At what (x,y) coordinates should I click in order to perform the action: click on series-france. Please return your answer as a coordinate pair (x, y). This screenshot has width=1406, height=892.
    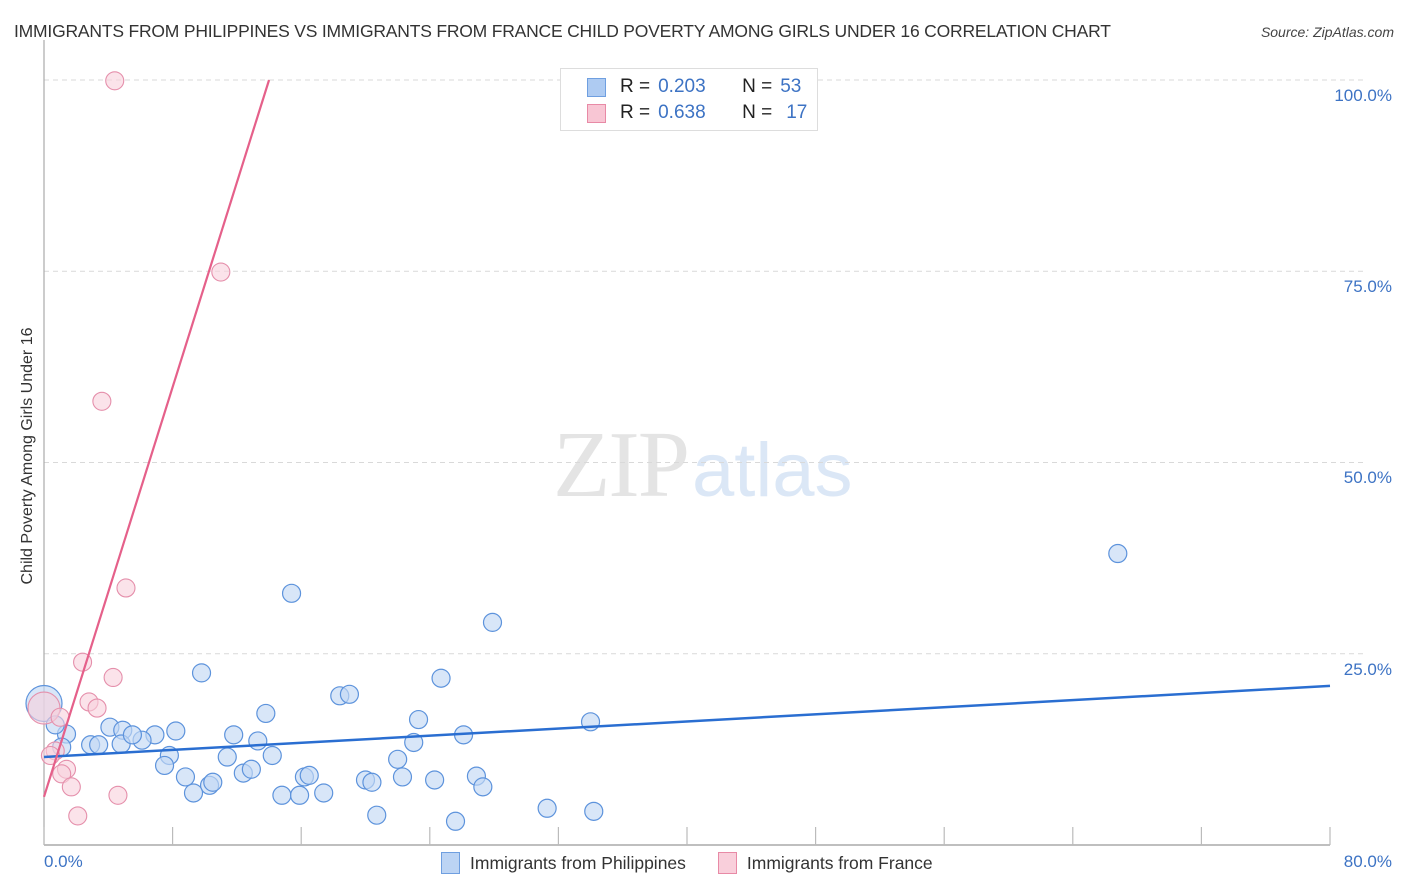
    Looking at the image, I should click on (129, 448).